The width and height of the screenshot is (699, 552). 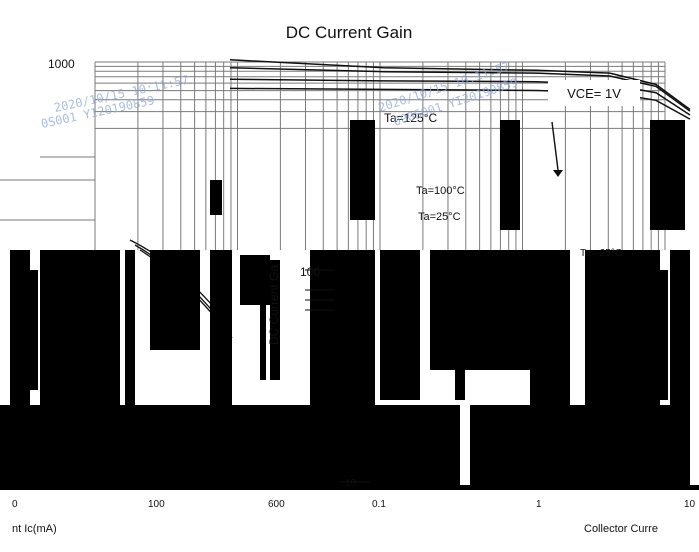 I want to click on x-tick-1: 1, so click(x=539, y=504).